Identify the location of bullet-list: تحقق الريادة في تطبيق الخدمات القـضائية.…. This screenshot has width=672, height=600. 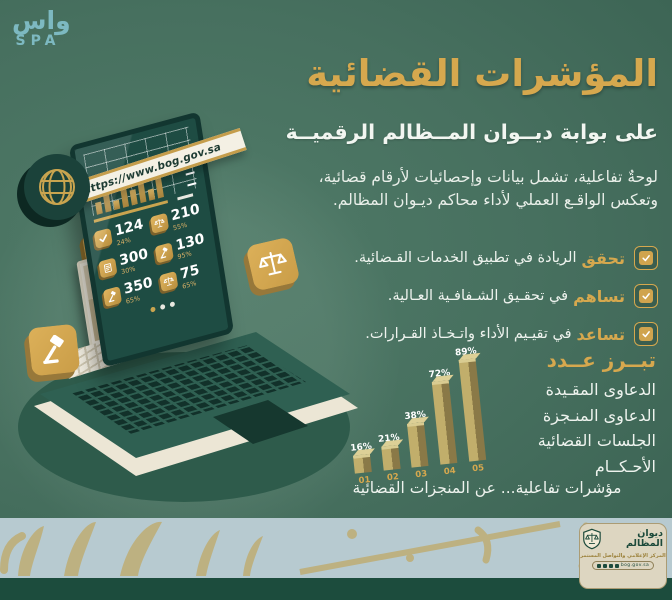
(488, 303).